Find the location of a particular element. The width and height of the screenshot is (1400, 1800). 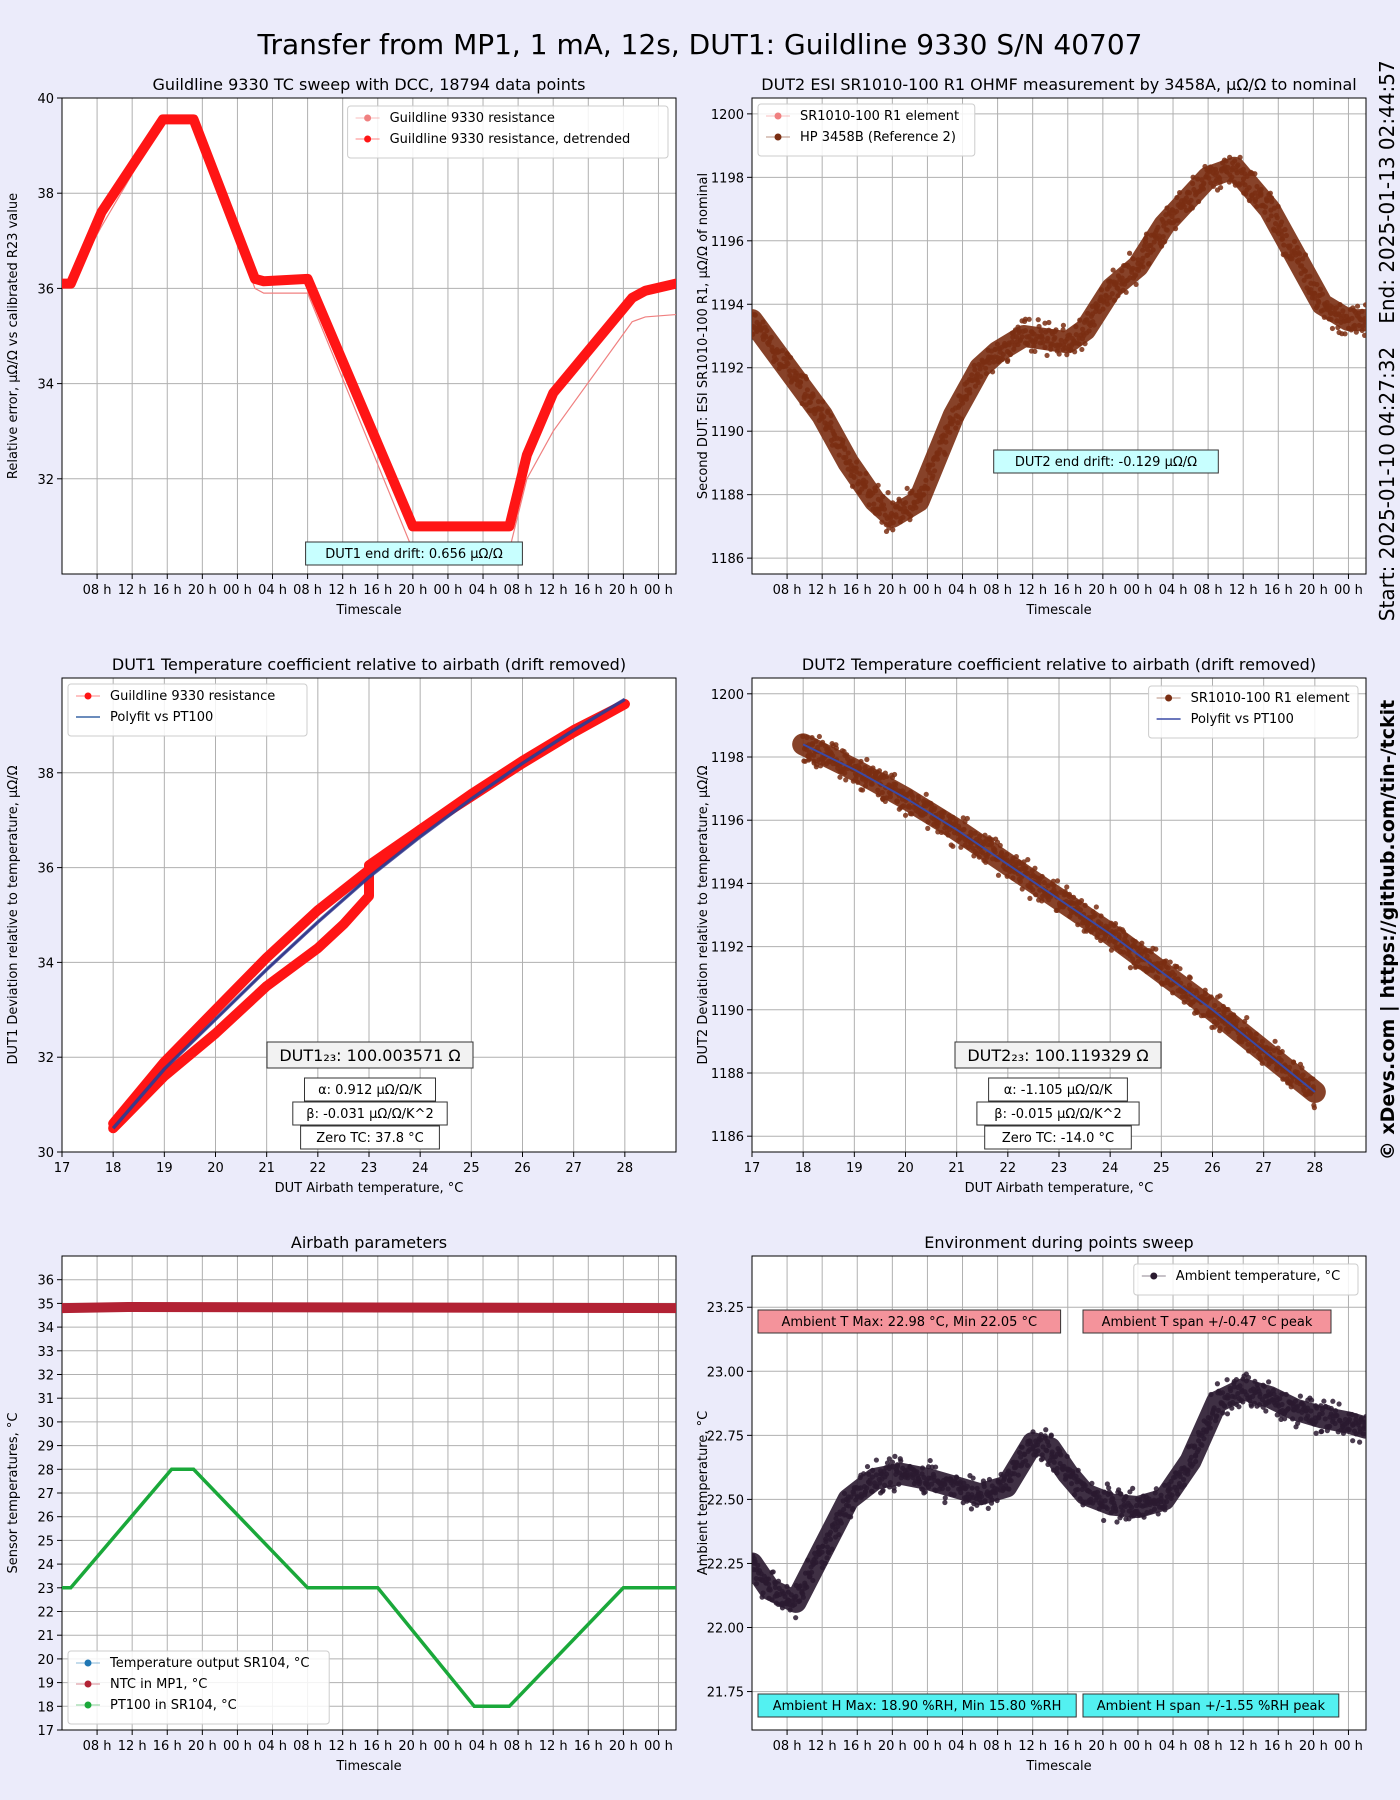

legend-label: Guildline 9330 resistance is located at coordinates (472, 118).